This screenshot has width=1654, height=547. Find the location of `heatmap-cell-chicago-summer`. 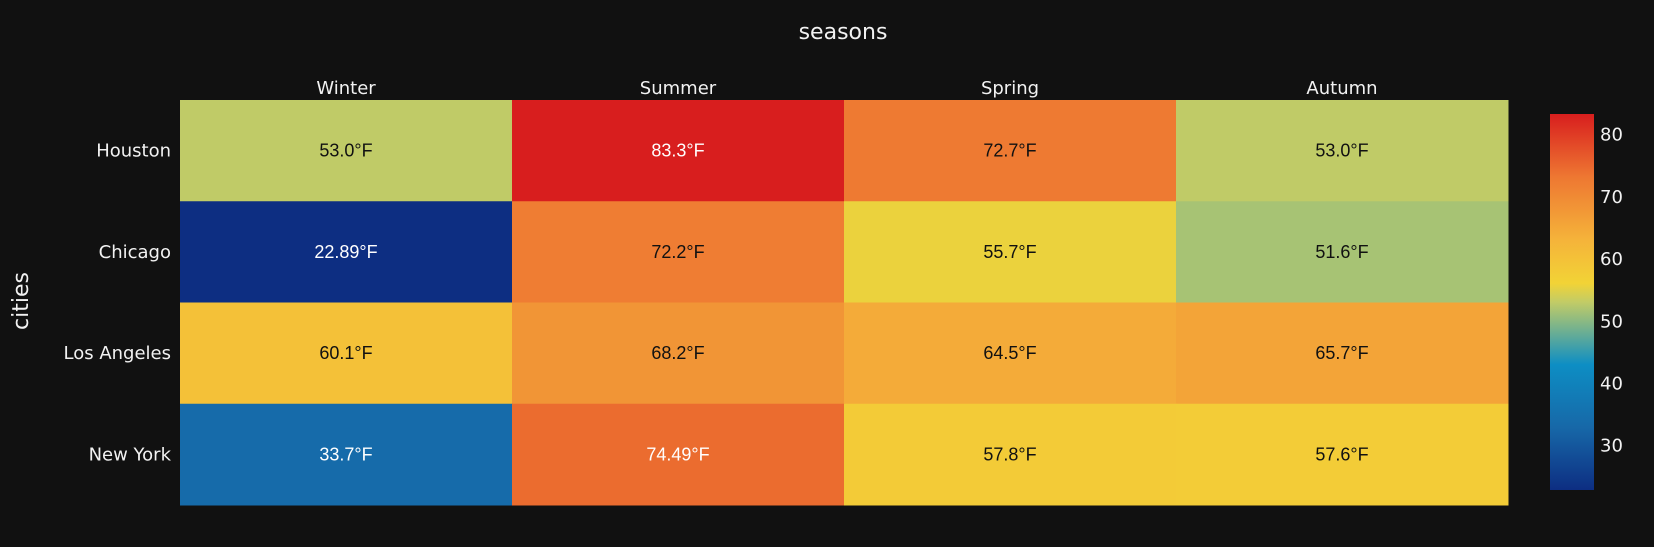

heatmap-cell-chicago-summer is located at coordinates (678, 252).